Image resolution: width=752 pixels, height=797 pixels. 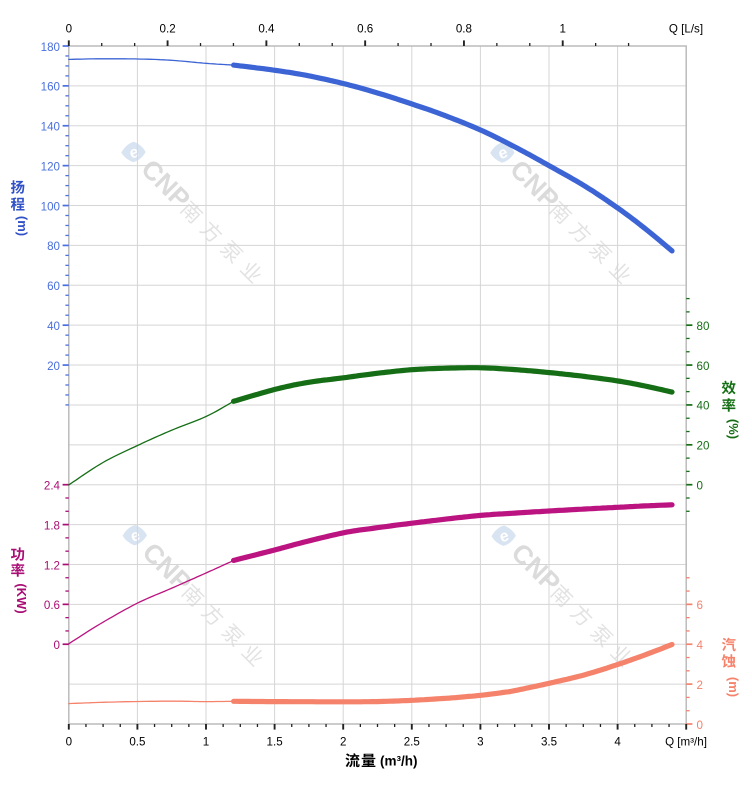 I want to click on svg-text: (KW), so click(x=21, y=598).